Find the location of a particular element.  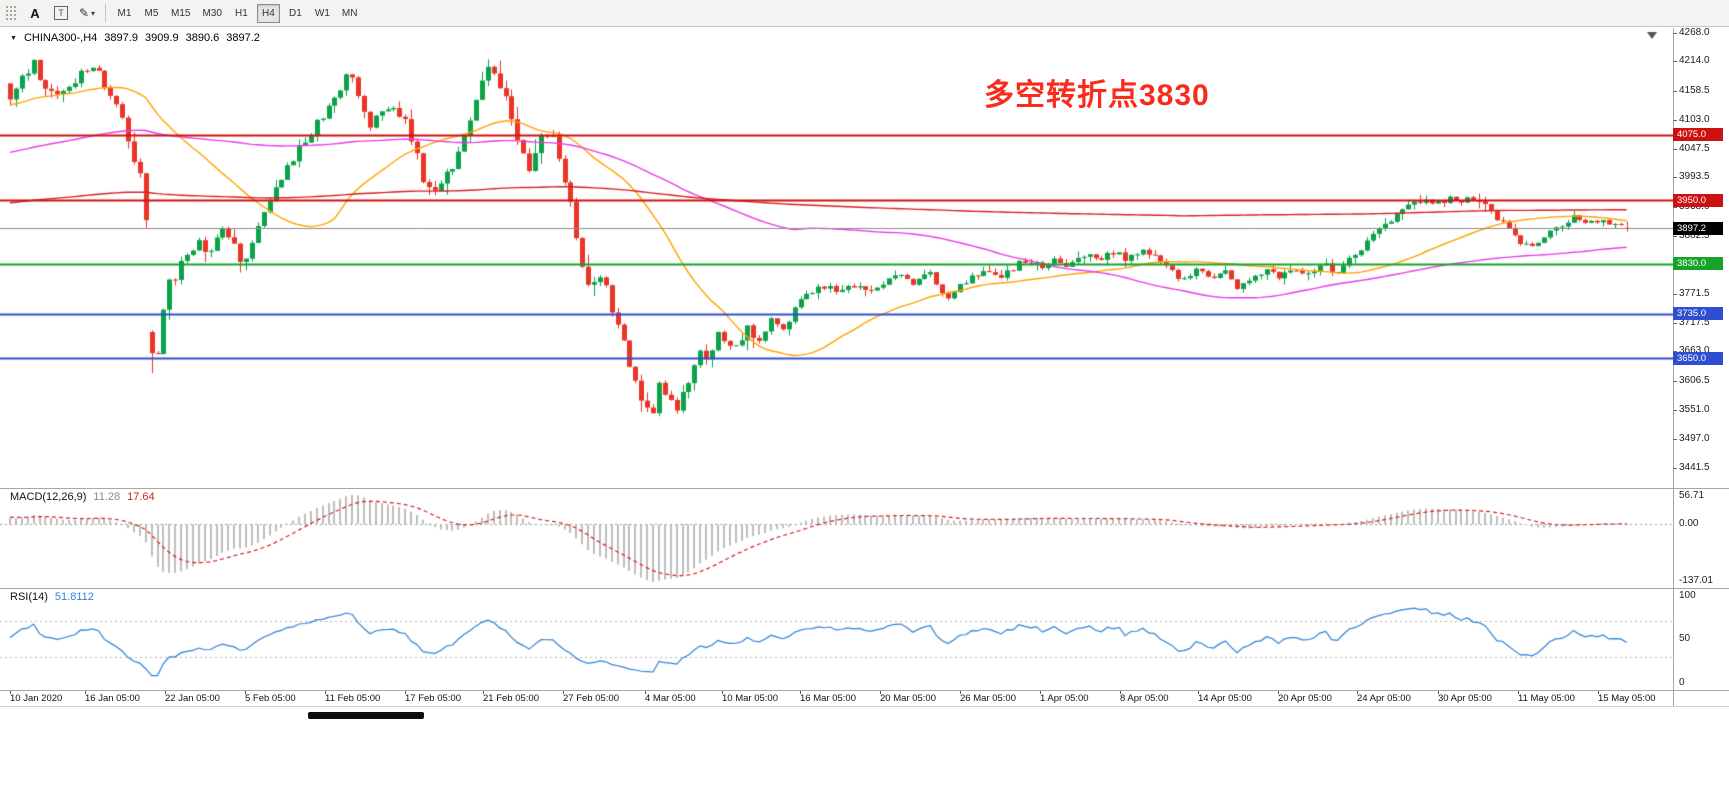

label-frame-icon: T is located at coordinates (61, 13).